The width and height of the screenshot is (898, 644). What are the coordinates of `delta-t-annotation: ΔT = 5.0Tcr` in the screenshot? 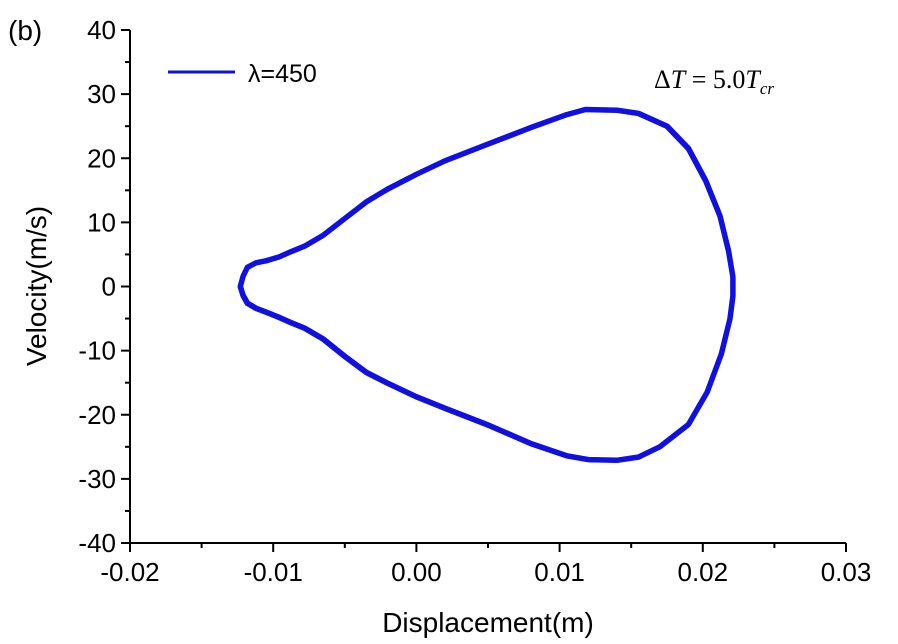 It's located at (714, 81).